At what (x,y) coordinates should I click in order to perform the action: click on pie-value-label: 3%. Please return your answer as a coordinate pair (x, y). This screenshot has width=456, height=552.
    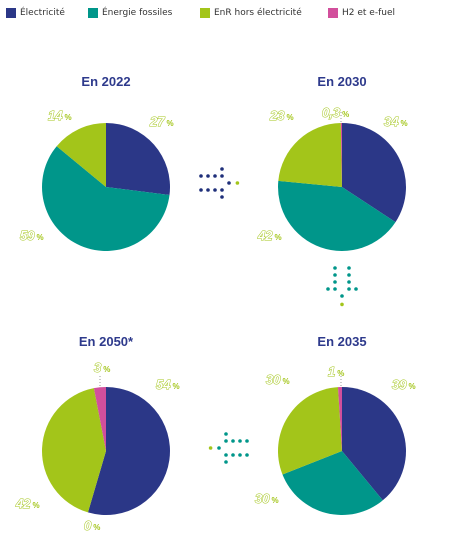
    Looking at the image, I should click on (102, 367).